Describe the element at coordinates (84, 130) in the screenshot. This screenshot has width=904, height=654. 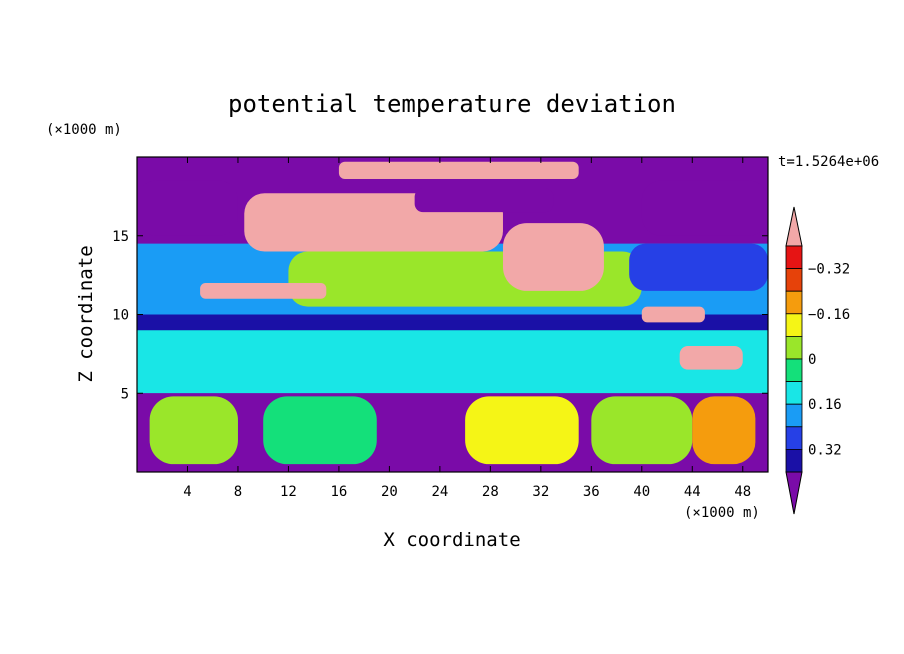
I see `y-unit-label: (×1000 m)` at that location.